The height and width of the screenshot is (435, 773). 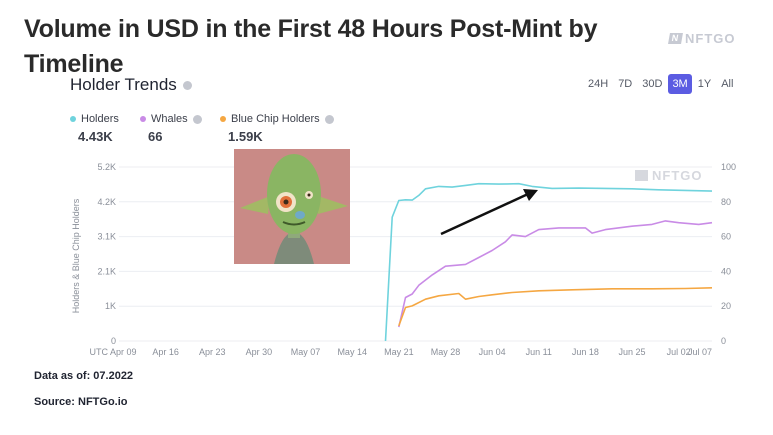 I want to click on range-3m: 3M, so click(x=680, y=84).